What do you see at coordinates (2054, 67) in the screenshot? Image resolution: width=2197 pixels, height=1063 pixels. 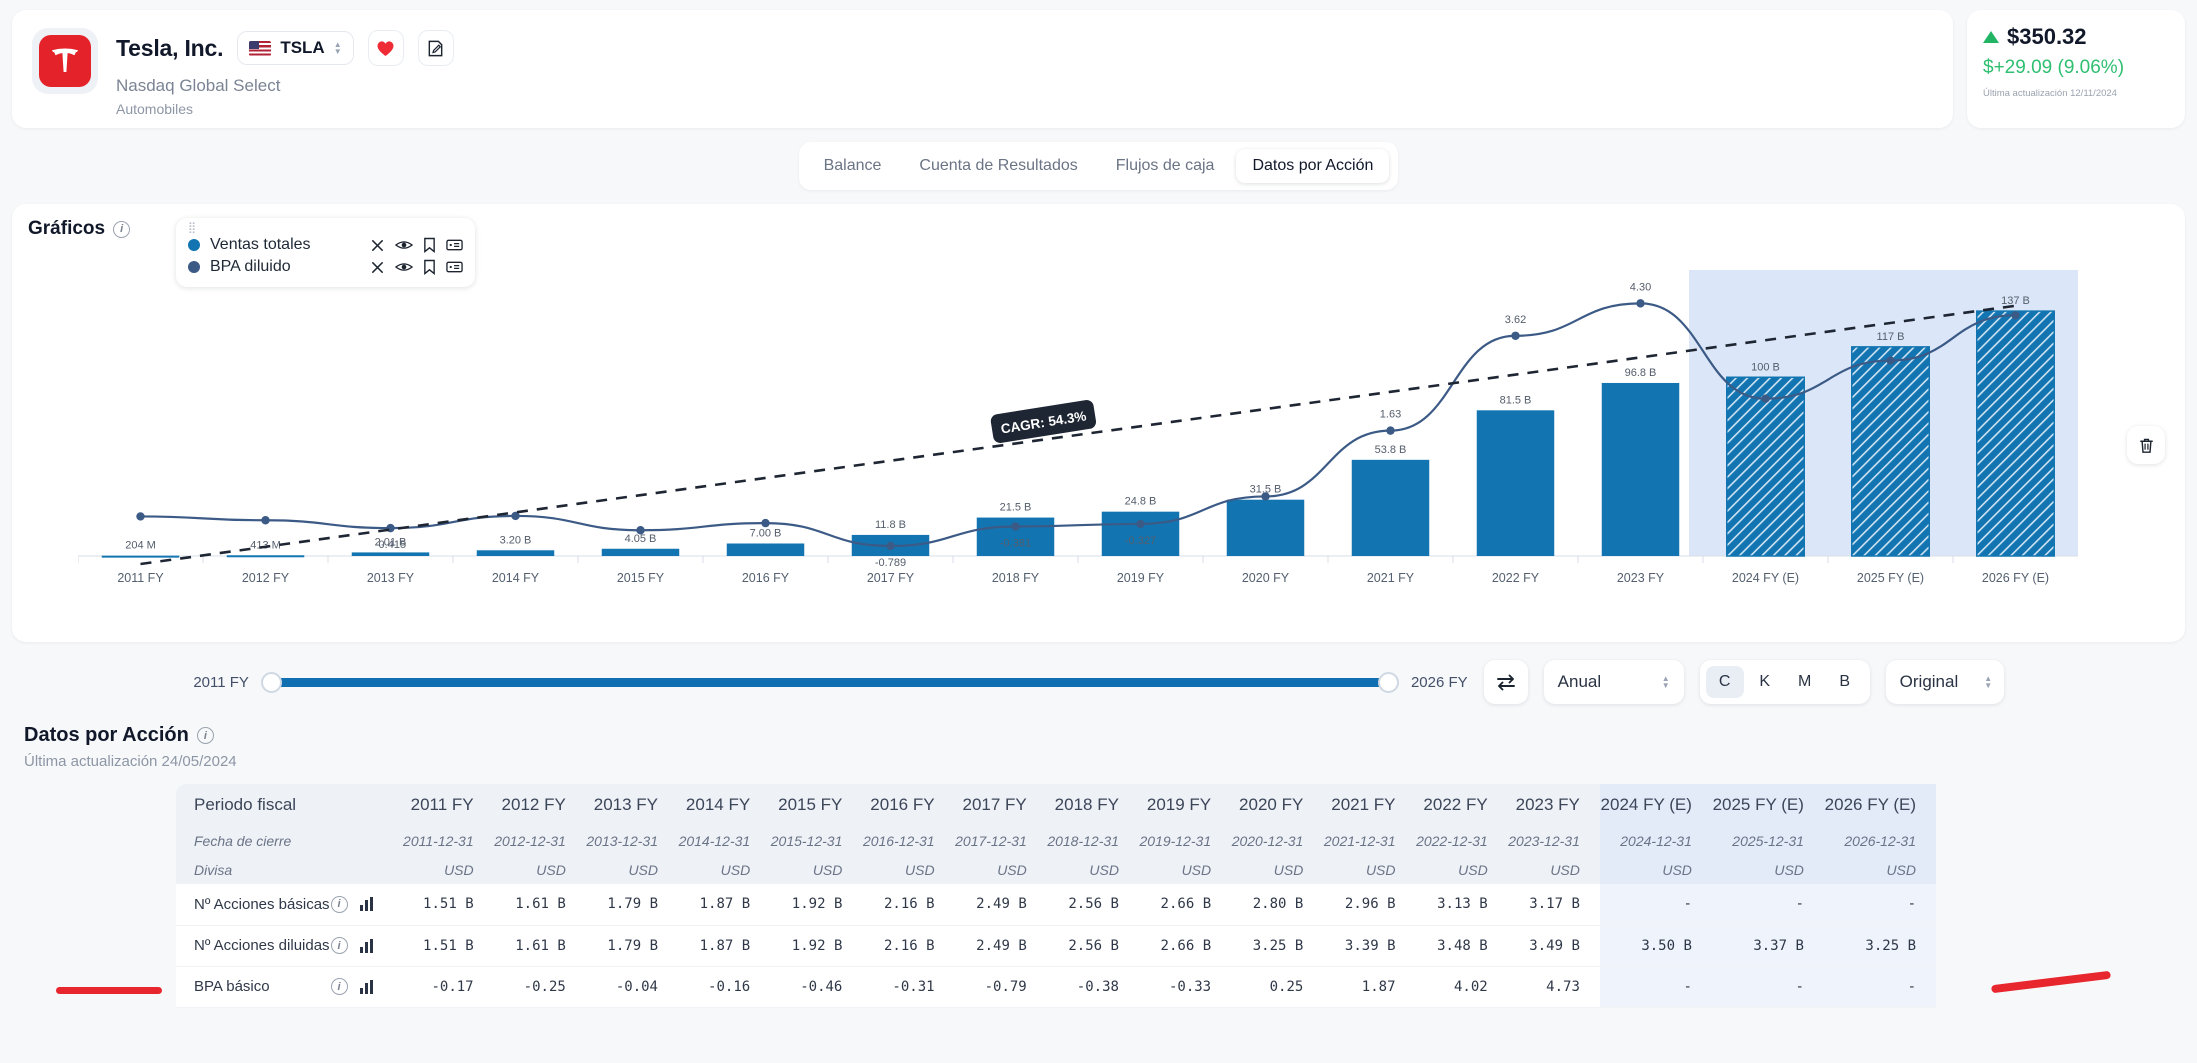 I see `price-change: $+29.09 (9.06%)` at bounding box center [2054, 67].